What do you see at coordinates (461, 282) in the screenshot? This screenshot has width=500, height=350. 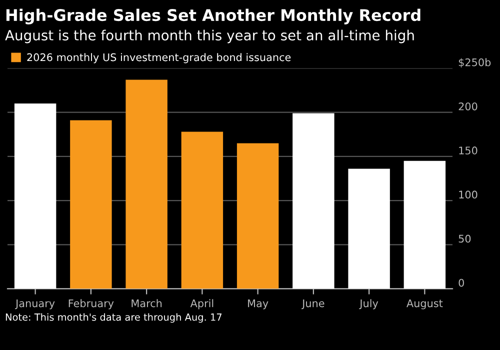 I see `y-tick-label: 0` at bounding box center [461, 282].